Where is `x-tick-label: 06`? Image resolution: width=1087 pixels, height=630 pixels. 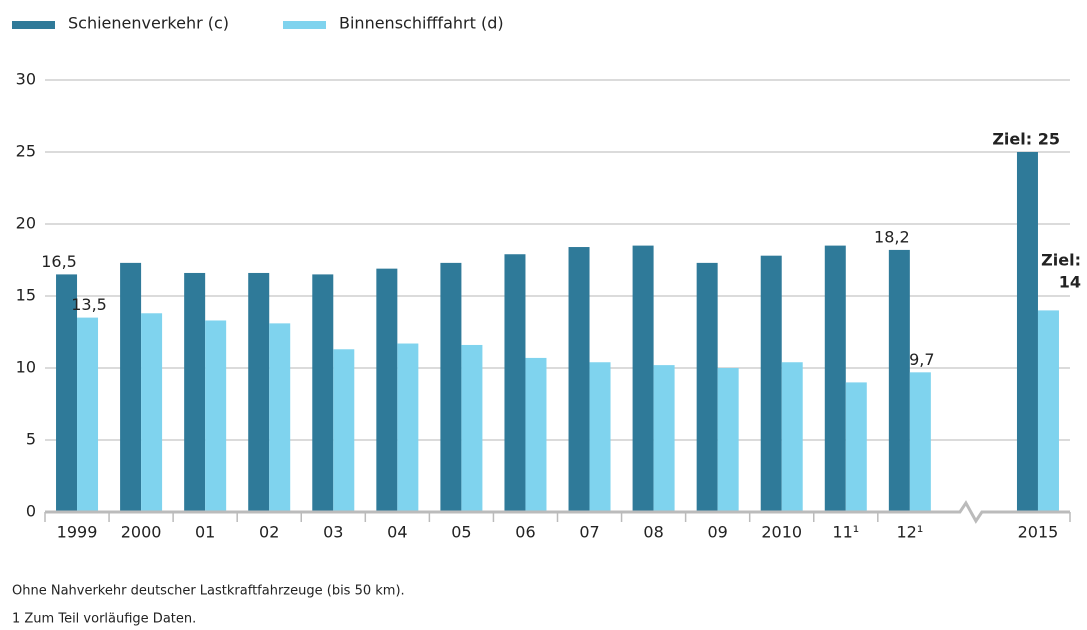 x-tick-label: 06 is located at coordinates (525, 532).